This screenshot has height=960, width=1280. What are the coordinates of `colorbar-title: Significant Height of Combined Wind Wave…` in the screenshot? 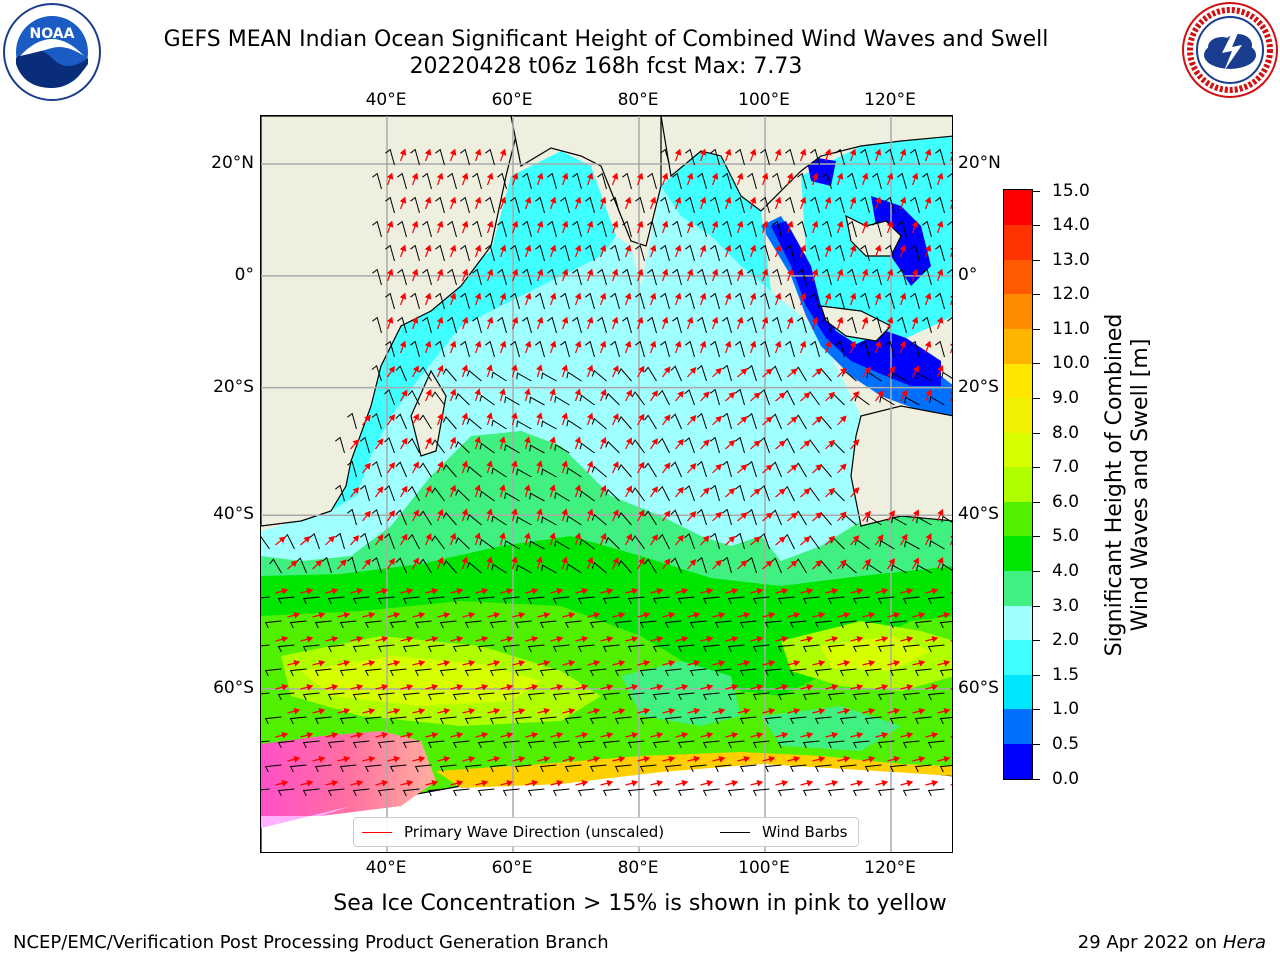 It's located at (1128, 485).